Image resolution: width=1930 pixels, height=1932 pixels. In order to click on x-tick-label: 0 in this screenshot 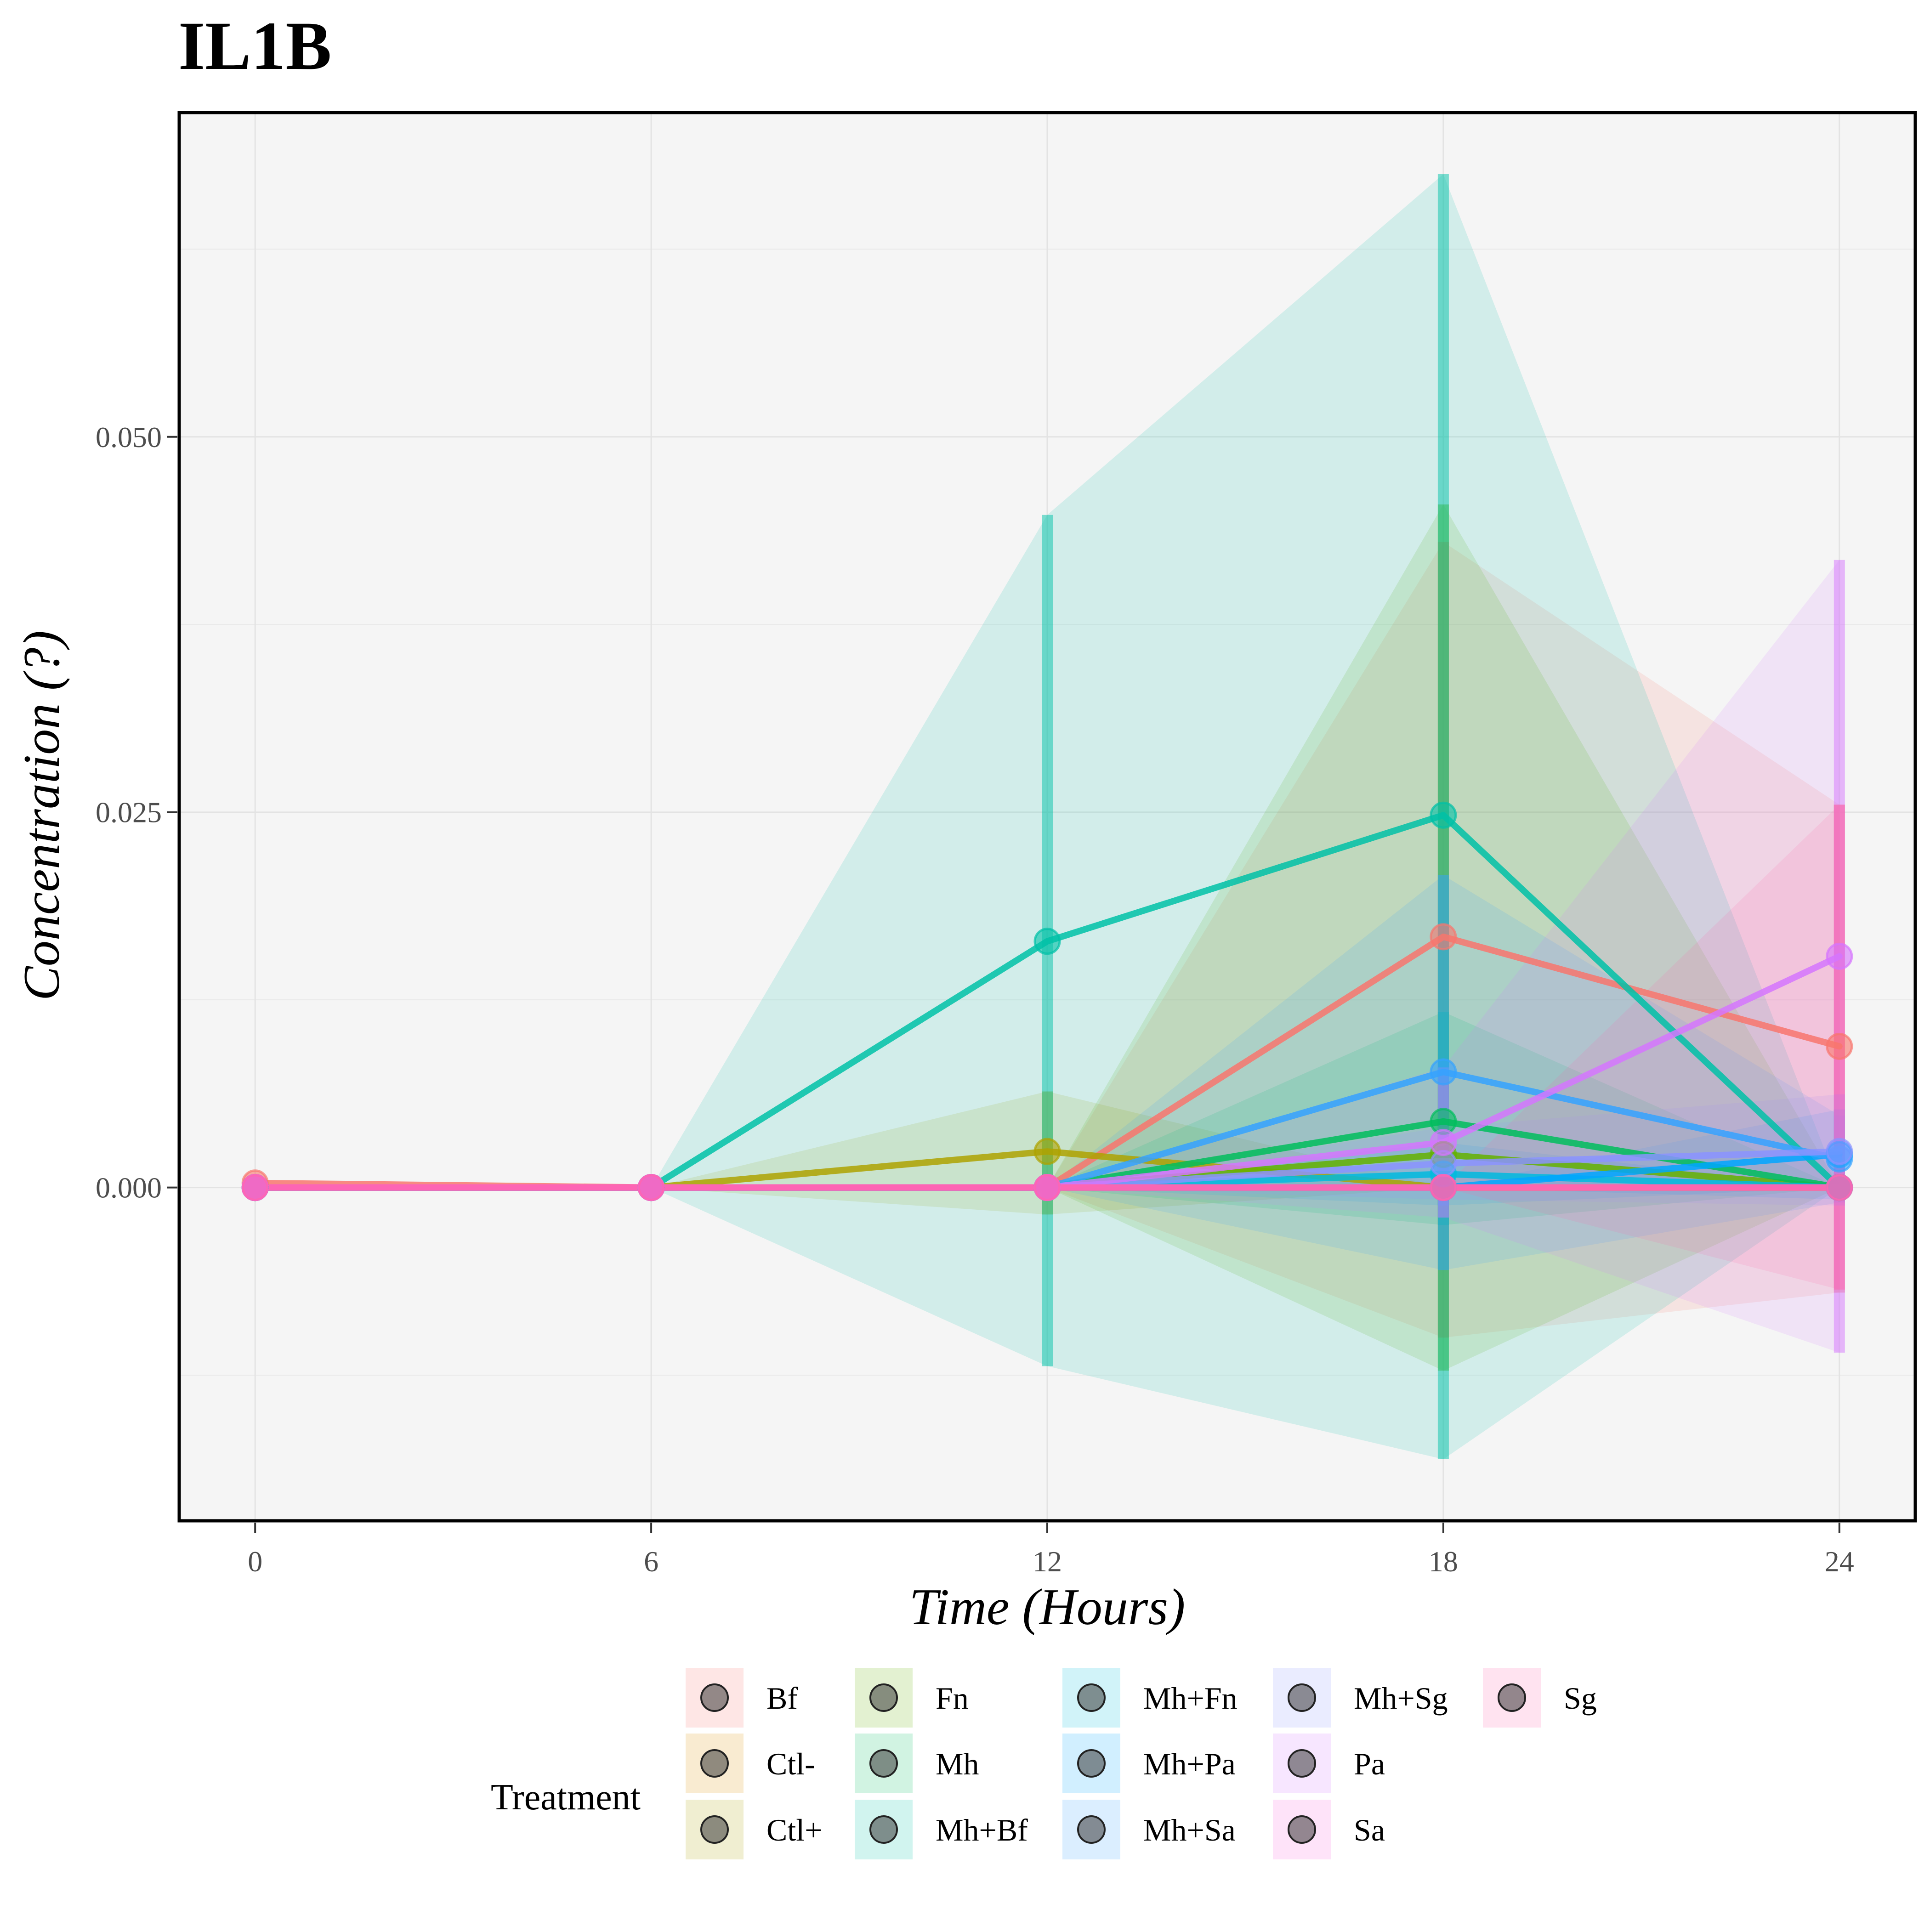, I will do `click(255, 1561)`.